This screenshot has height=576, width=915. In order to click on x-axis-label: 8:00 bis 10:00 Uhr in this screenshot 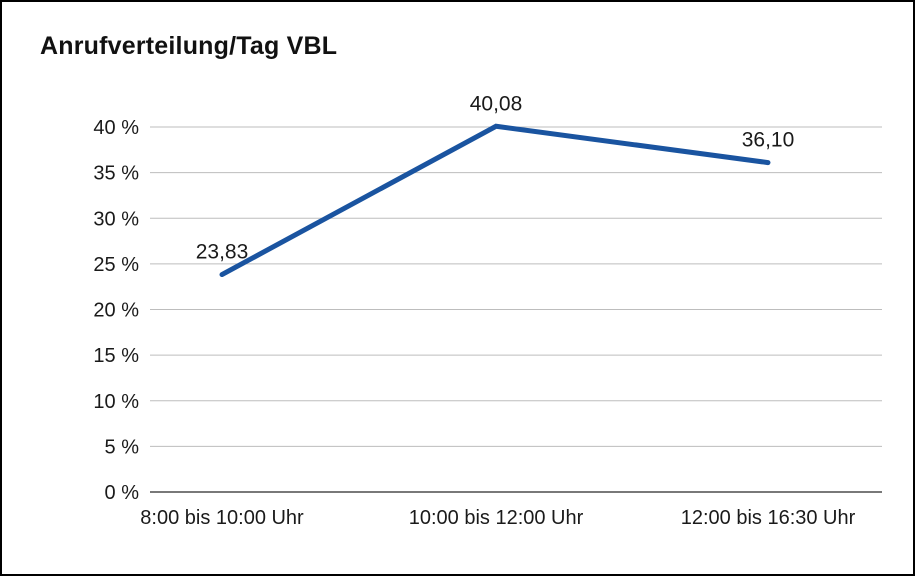, I will do `click(222, 518)`.